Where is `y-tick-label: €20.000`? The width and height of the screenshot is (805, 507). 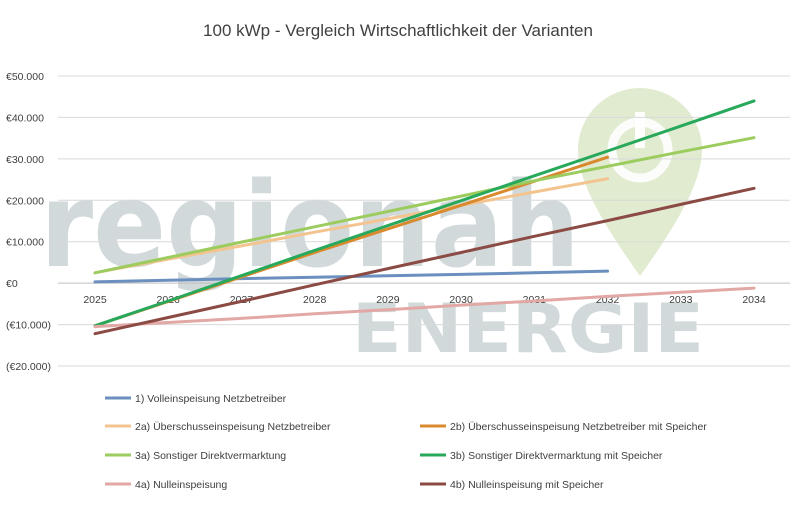 y-tick-label: €20.000 is located at coordinates (25, 201).